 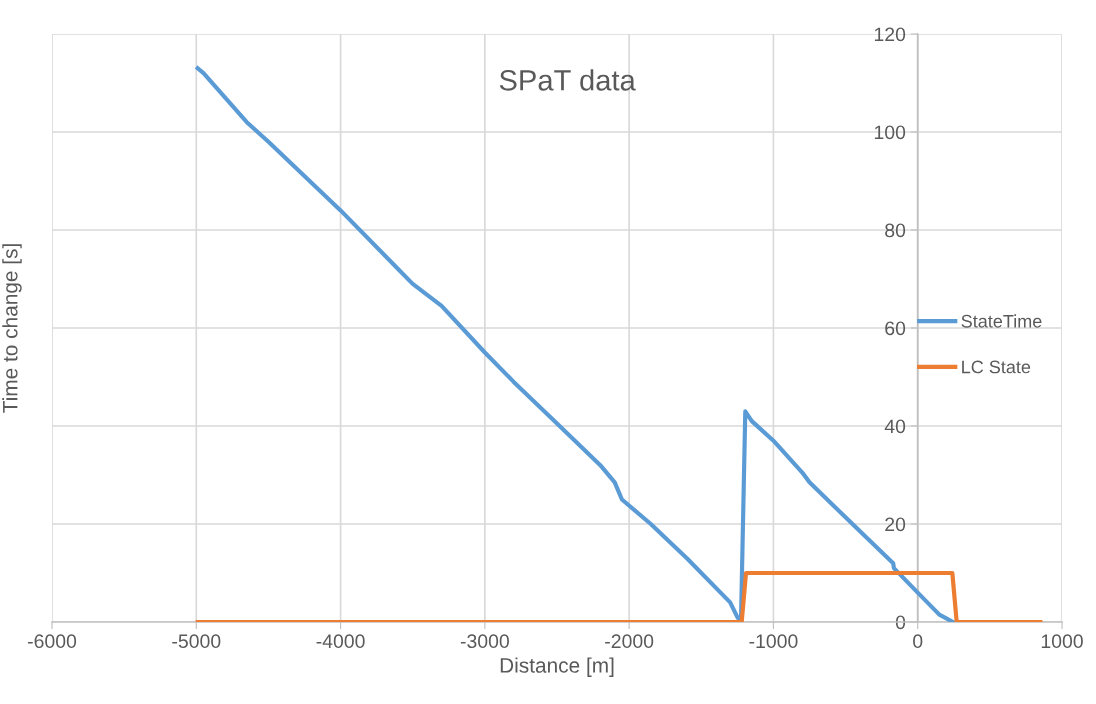 I want to click on legend-label: StateTime, so click(x=1001, y=321).